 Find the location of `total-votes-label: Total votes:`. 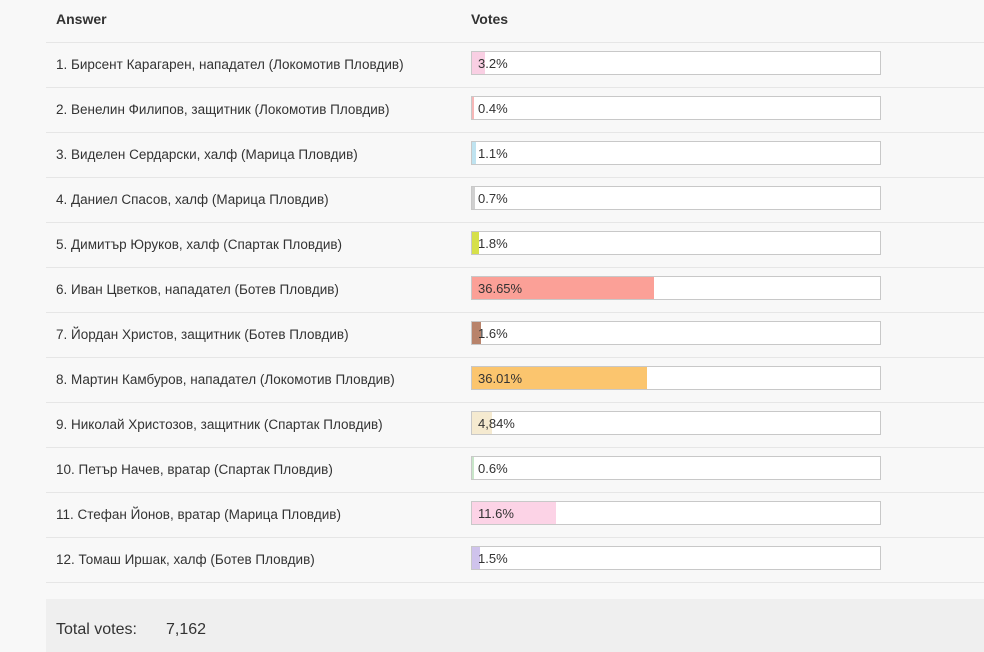

total-votes-label: Total votes: is located at coordinates (96, 629).